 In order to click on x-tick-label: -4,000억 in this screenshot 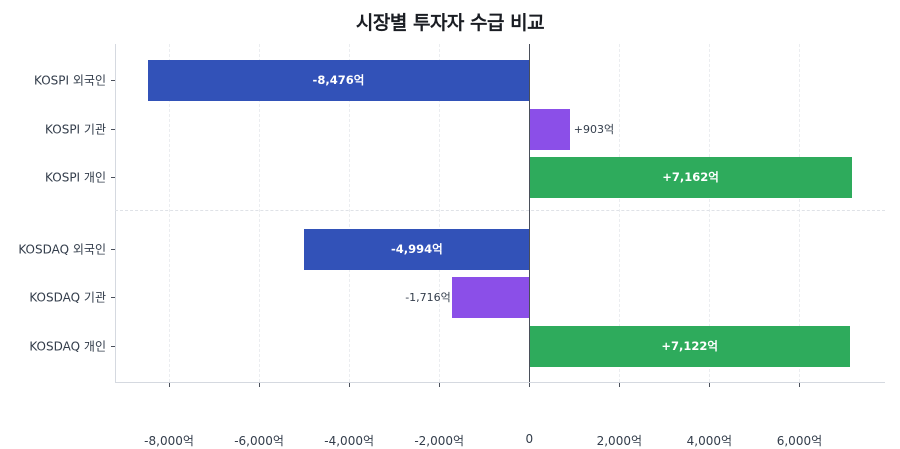, I will do `click(349, 441)`.